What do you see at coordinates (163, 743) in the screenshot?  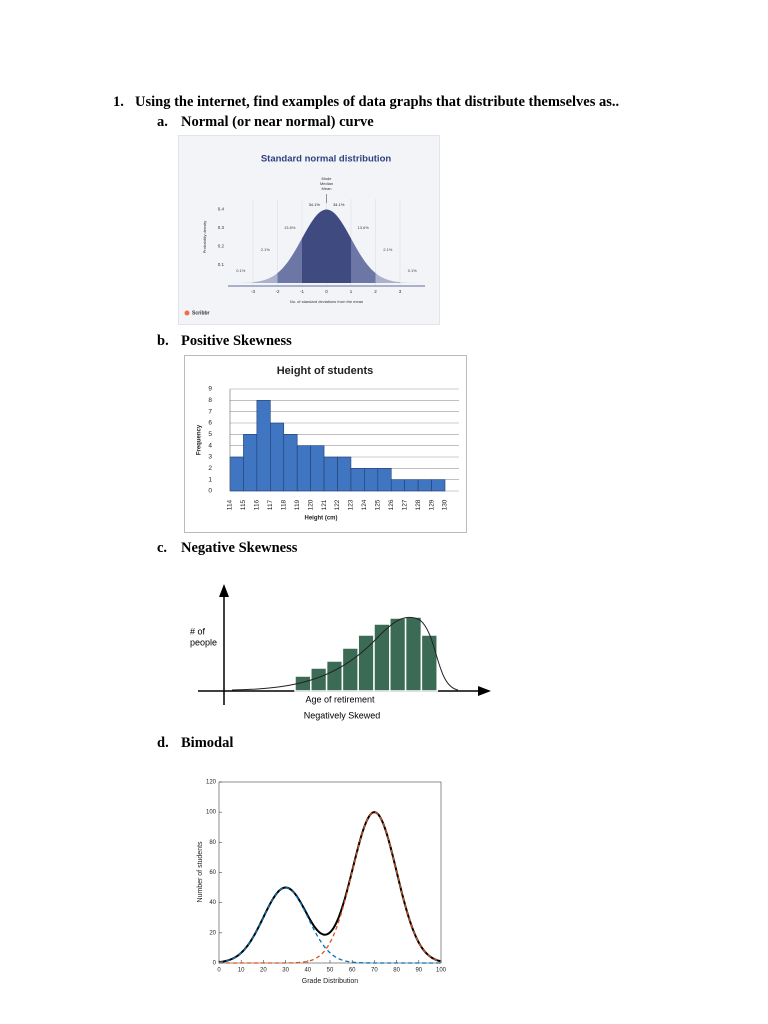 I see `item-letter: d.` at bounding box center [163, 743].